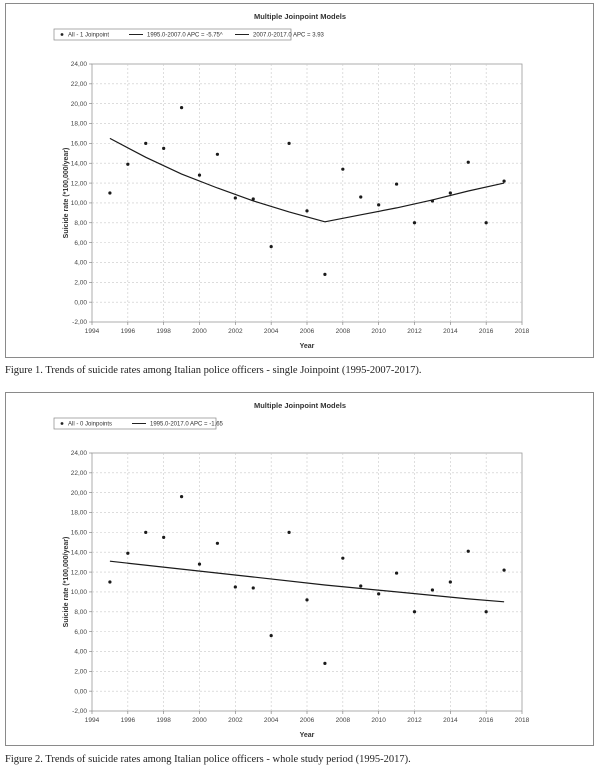 Image resolution: width=600 pixels, height=771 pixels. What do you see at coordinates (185, 36) in the screenshot?
I see `legend-label: 1995.0-2007.0 APC = -5.75^` at bounding box center [185, 36].